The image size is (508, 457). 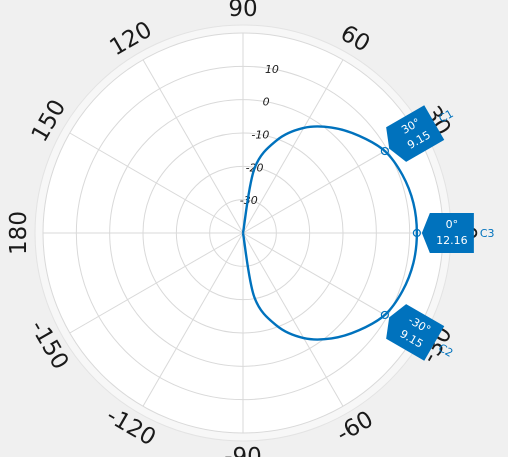 I want to click on marker-callout: 0° 12.16 C3, so click(x=458, y=233).